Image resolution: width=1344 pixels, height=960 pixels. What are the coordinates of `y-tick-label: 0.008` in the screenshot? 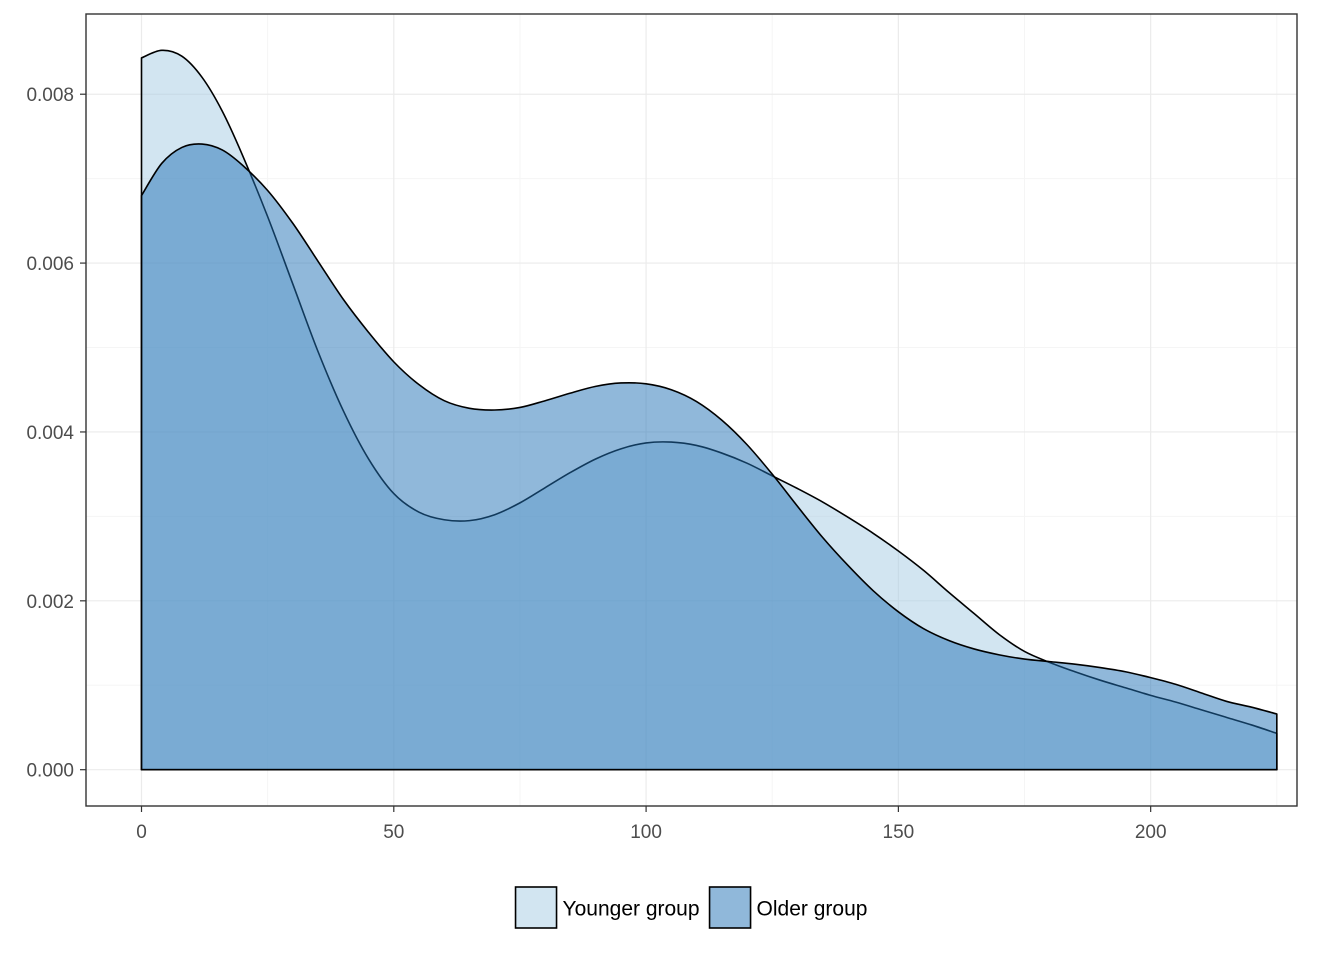 It's located at (50, 95).